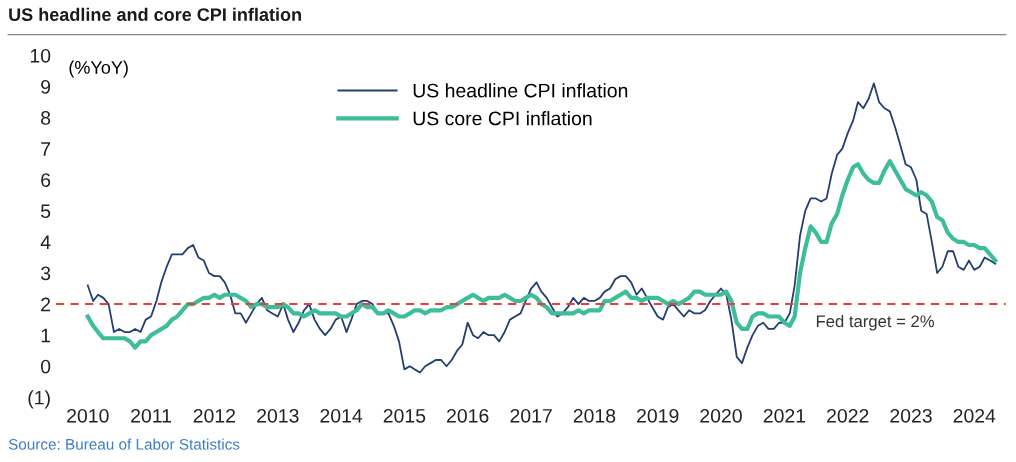  Describe the element at coordinates (658, 415) in the screenshot. I see `x-tick-label: 2019` at that location.